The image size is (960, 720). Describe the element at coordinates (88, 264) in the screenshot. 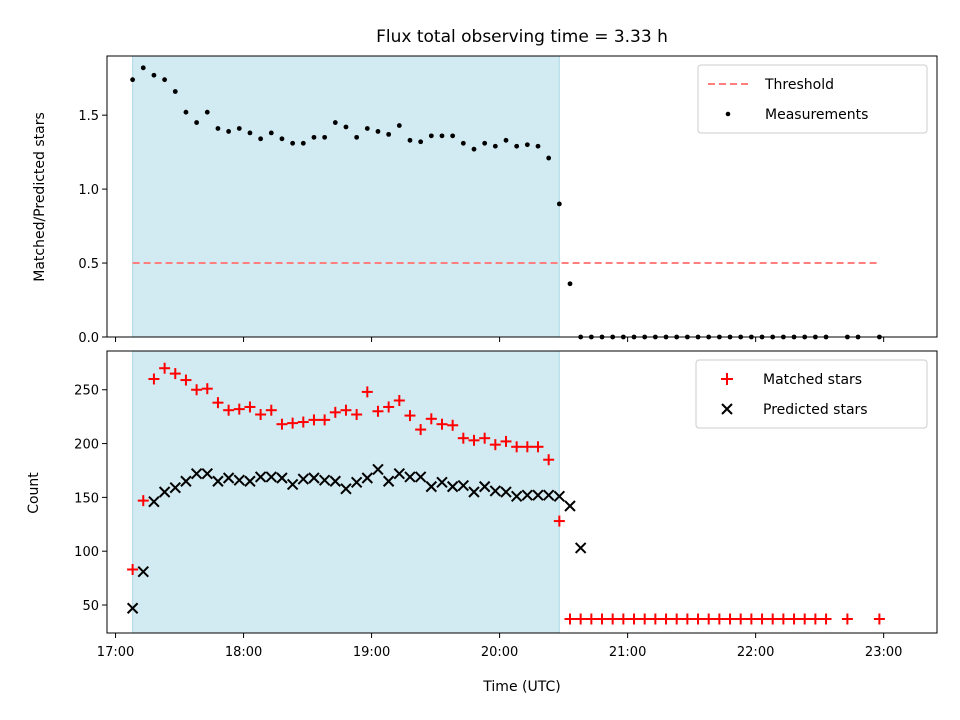

I see `y-tick-label: 0.5` at that location.